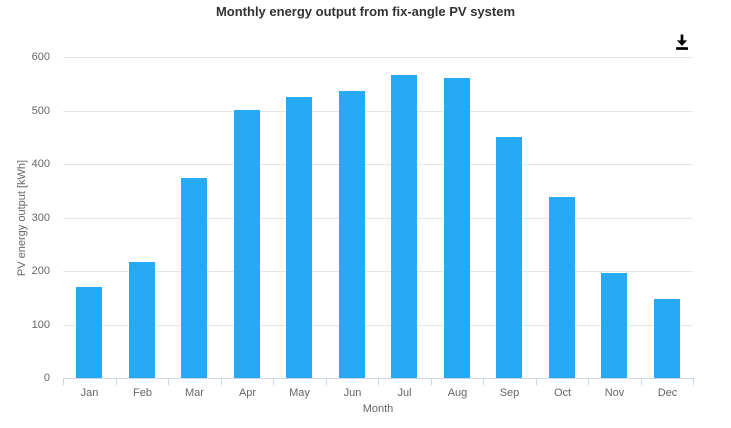 This screenshot has width=731, height=428. I want to click on x-tick-label: Feb, so click(142, 393).